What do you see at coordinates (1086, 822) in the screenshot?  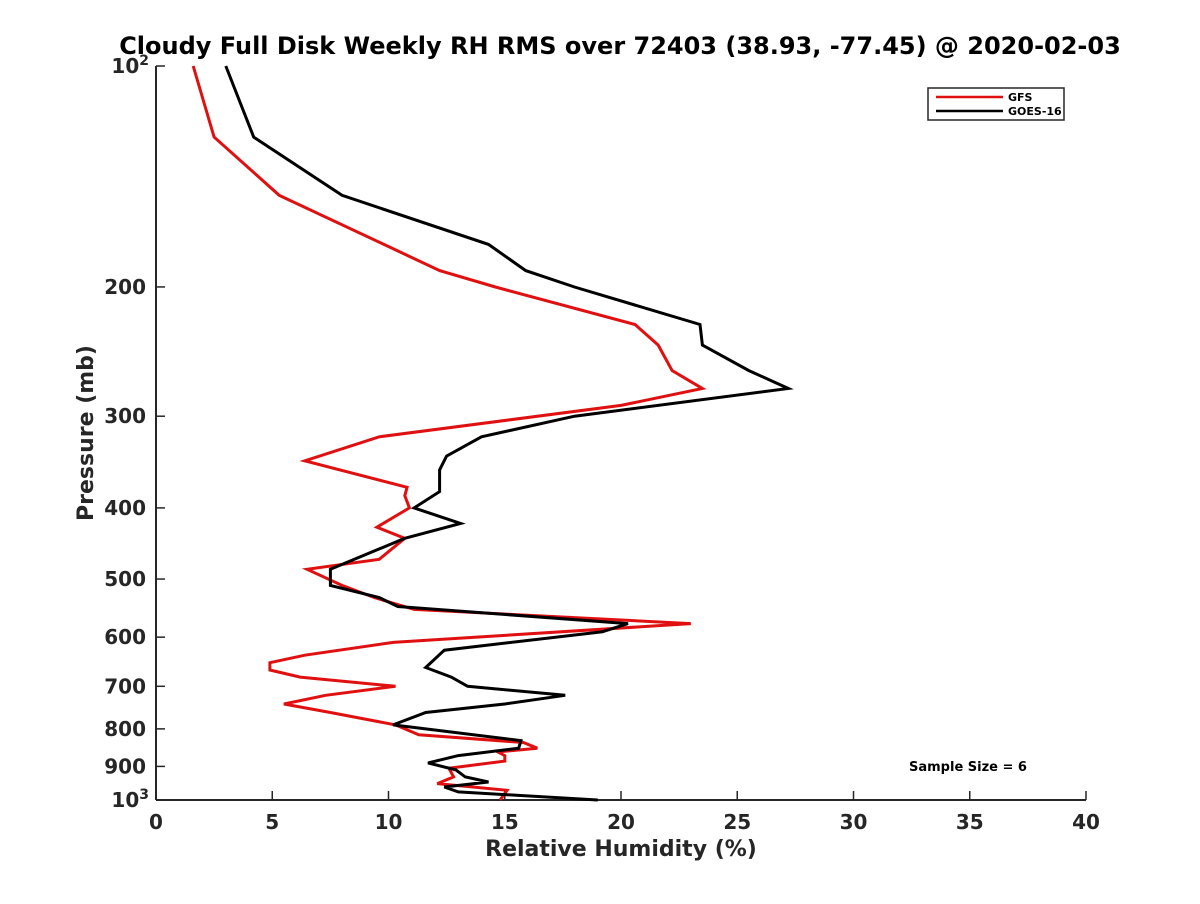 I see `x-tick-label: 40` at bounding box center [1086, 822].